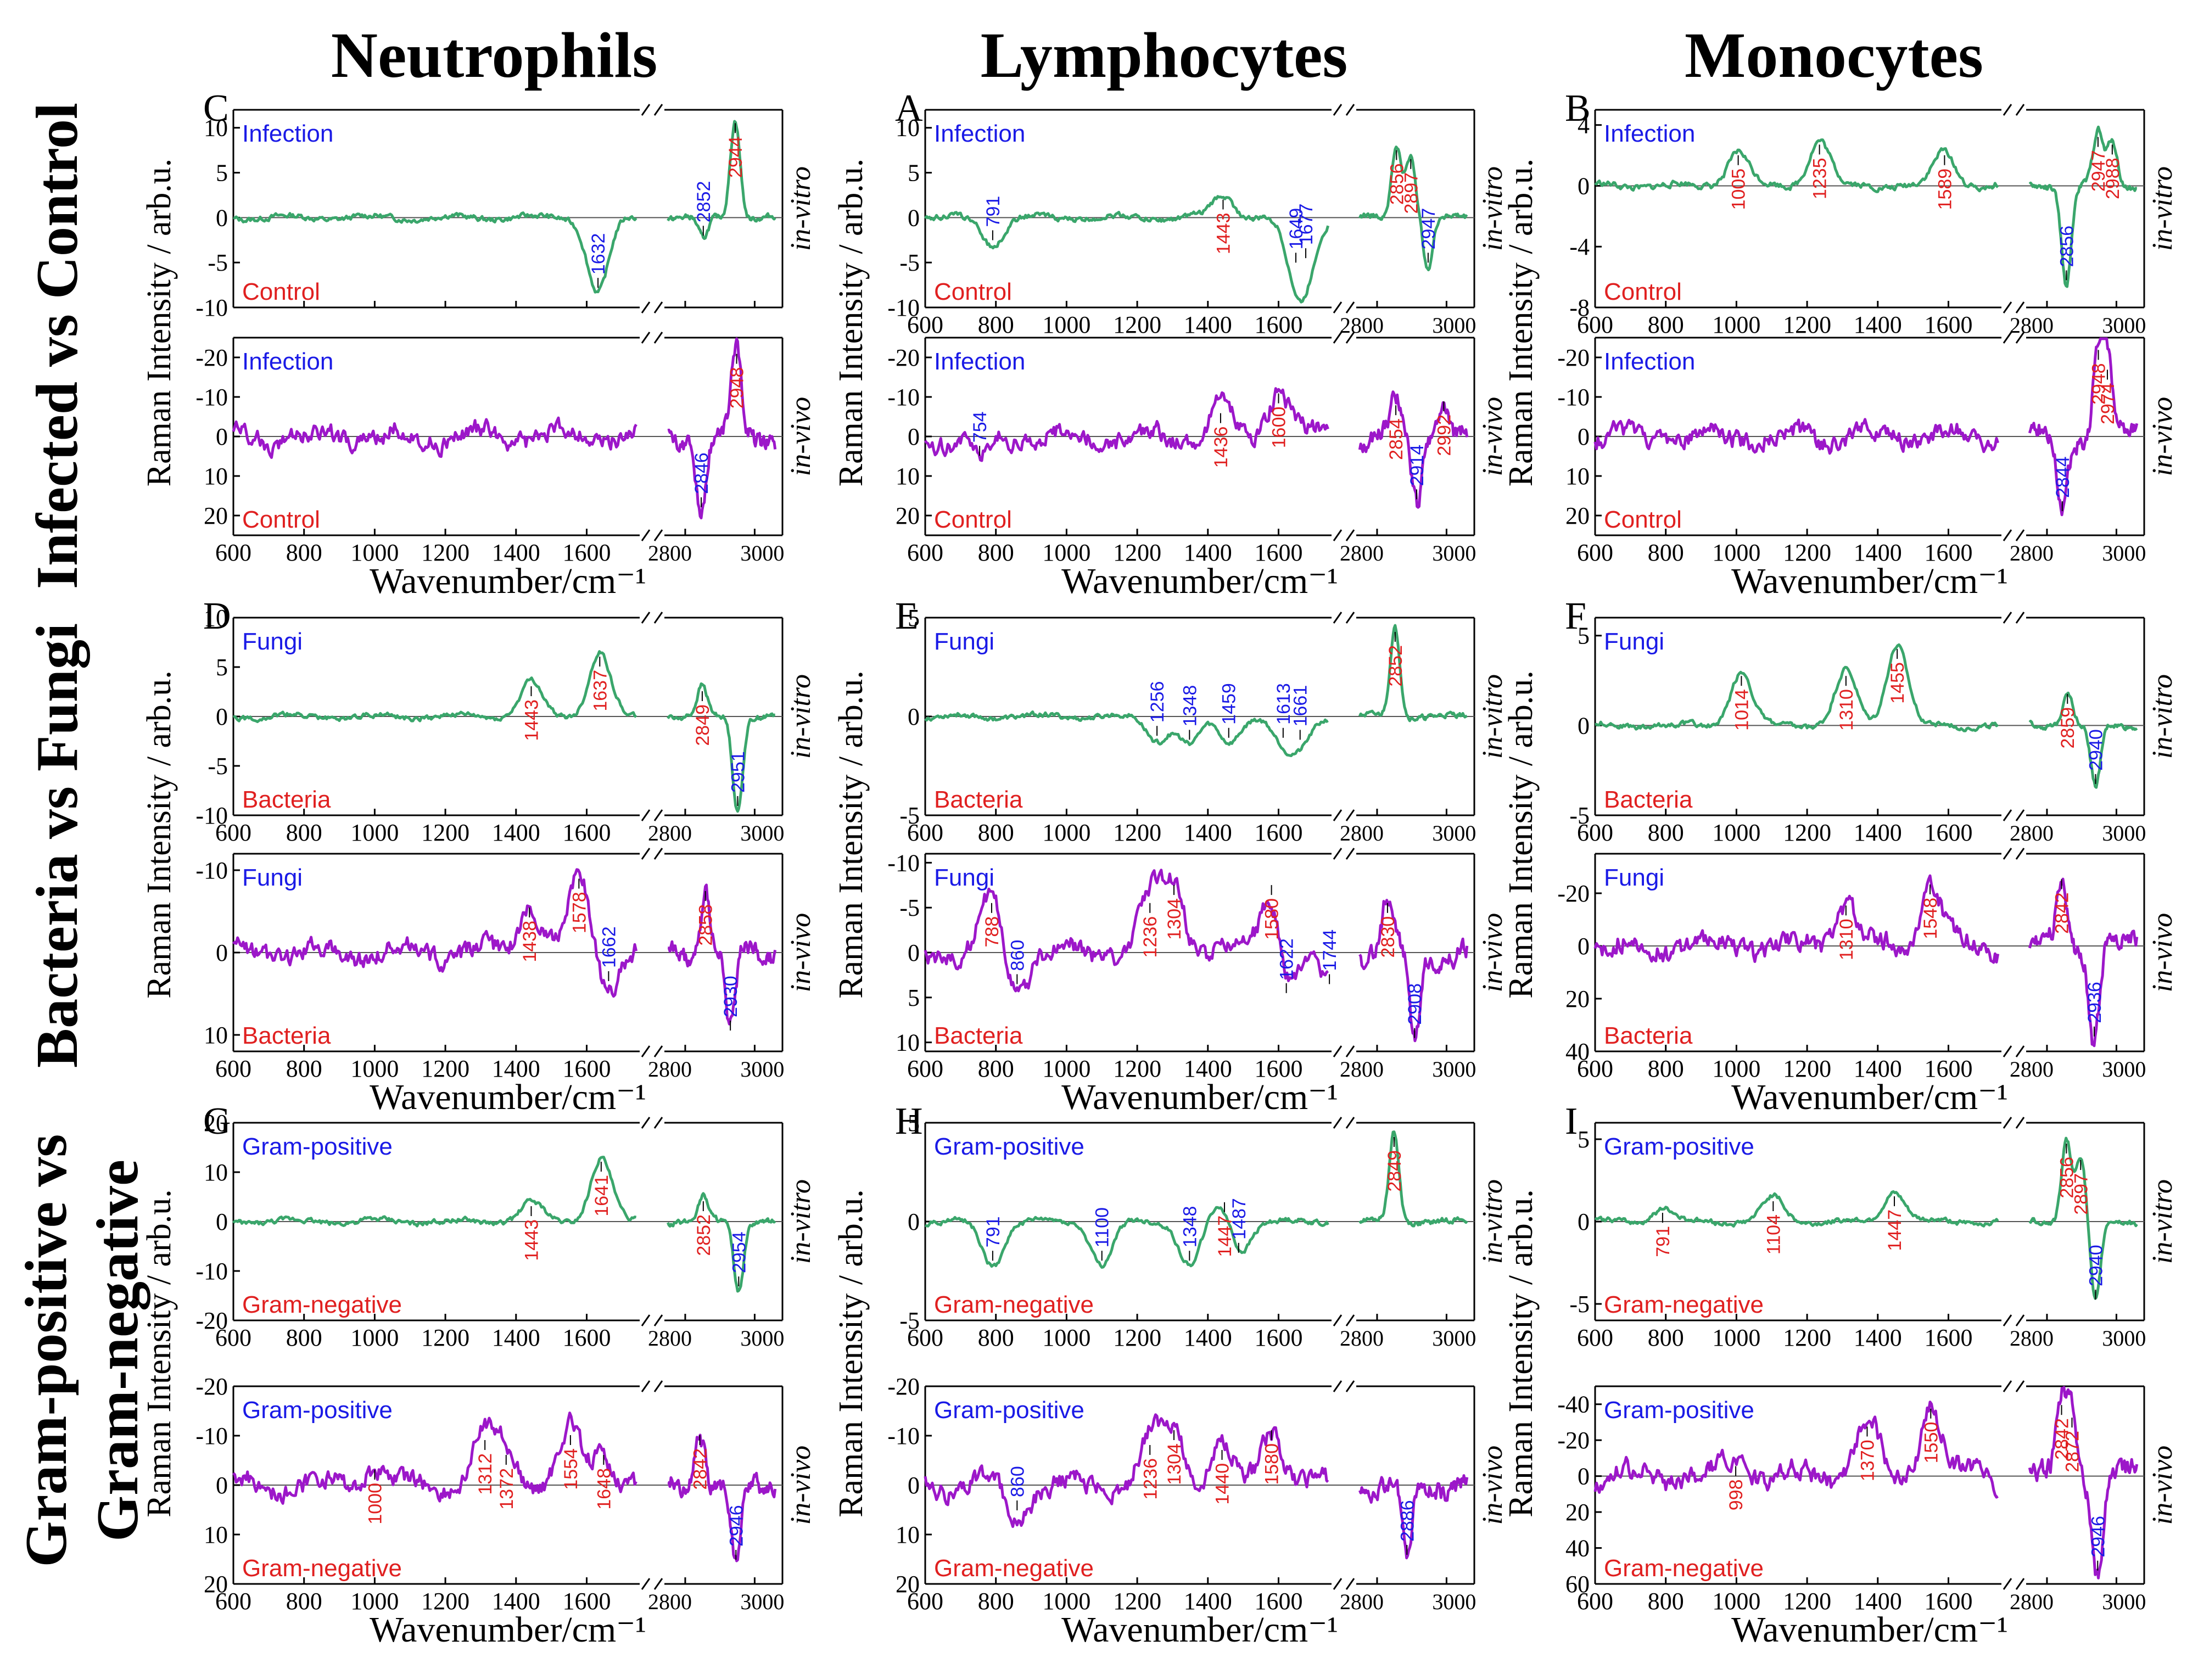  Describe the element at coordinates (851, 834) in the screenshot. I see `y-axis-label: Raman Intensity / arb.u.` at that location.